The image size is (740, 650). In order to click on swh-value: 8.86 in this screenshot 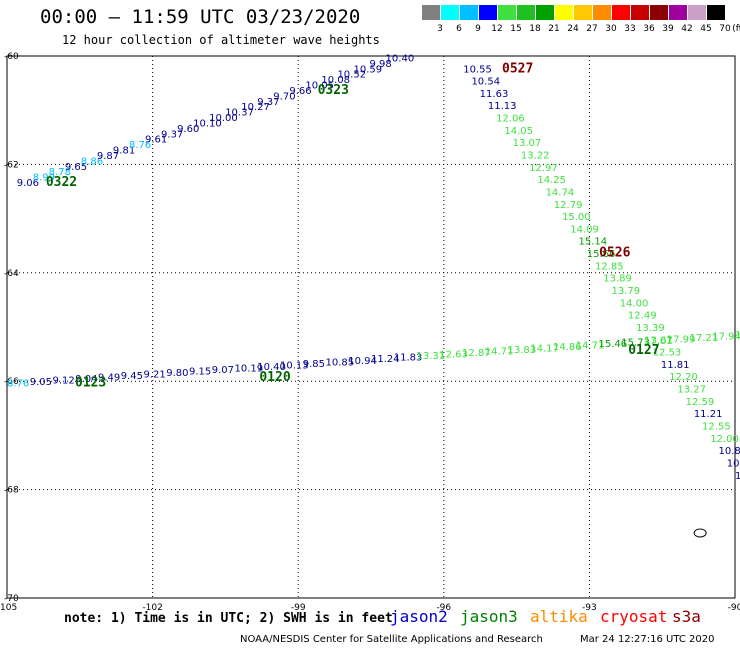, I will do `click(92, 161)`.